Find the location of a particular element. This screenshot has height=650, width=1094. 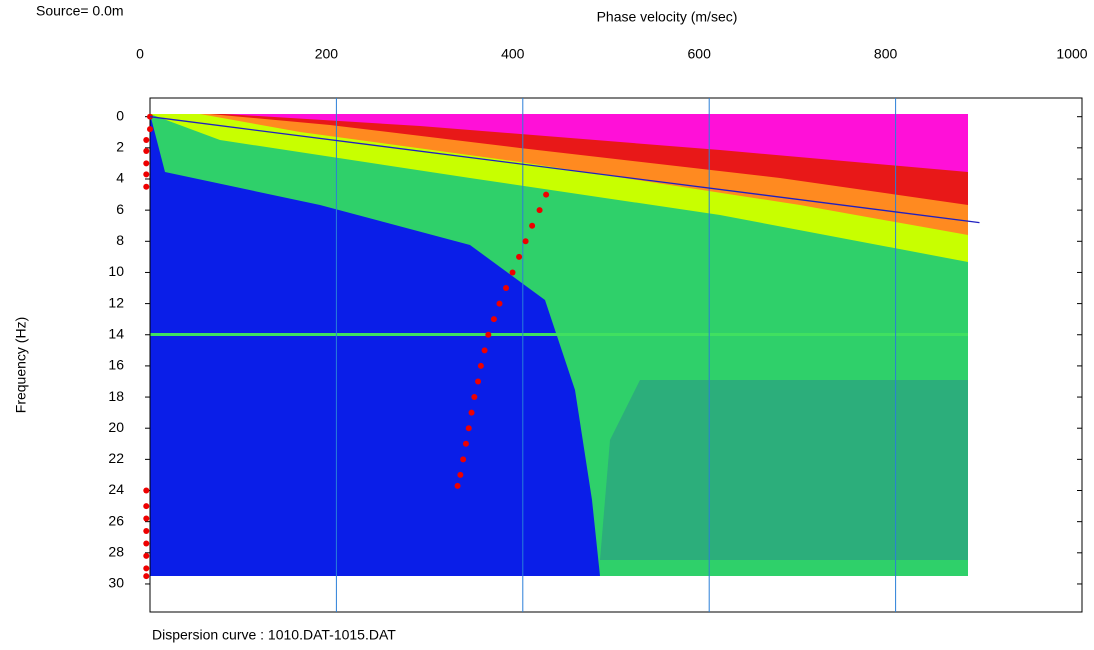

y-tick-label: 22 is located at coordinates (116, 458).